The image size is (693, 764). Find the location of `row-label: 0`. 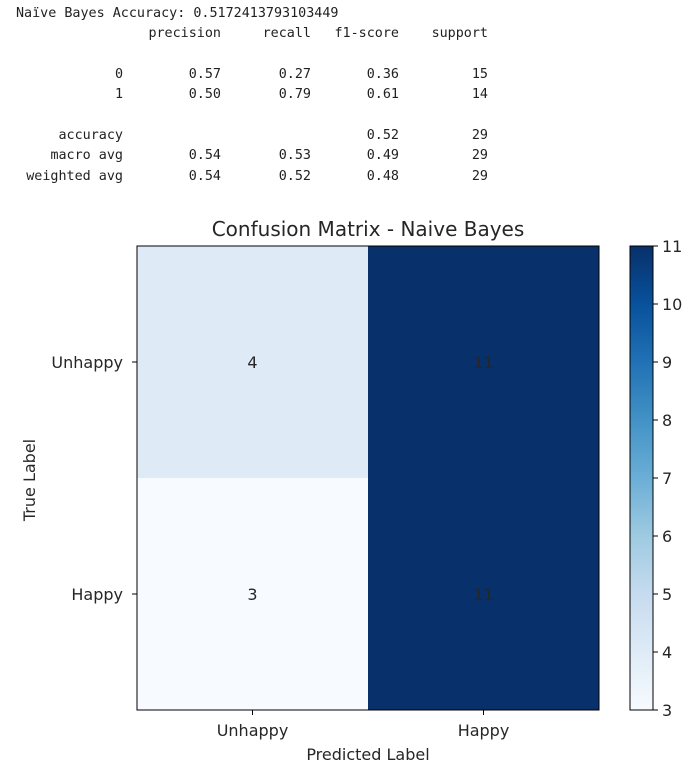

row-label: 0 is located at coordinates (118, 74).